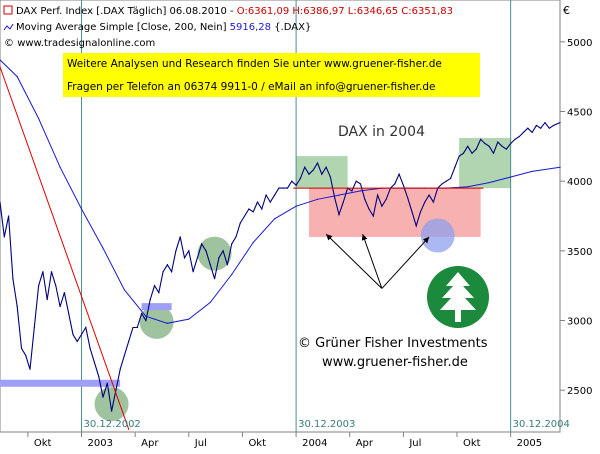  Describe the element at coordinates (395, 362) in the screenshot. I see `brand-url: www.gruener-fisher.de` at that location.